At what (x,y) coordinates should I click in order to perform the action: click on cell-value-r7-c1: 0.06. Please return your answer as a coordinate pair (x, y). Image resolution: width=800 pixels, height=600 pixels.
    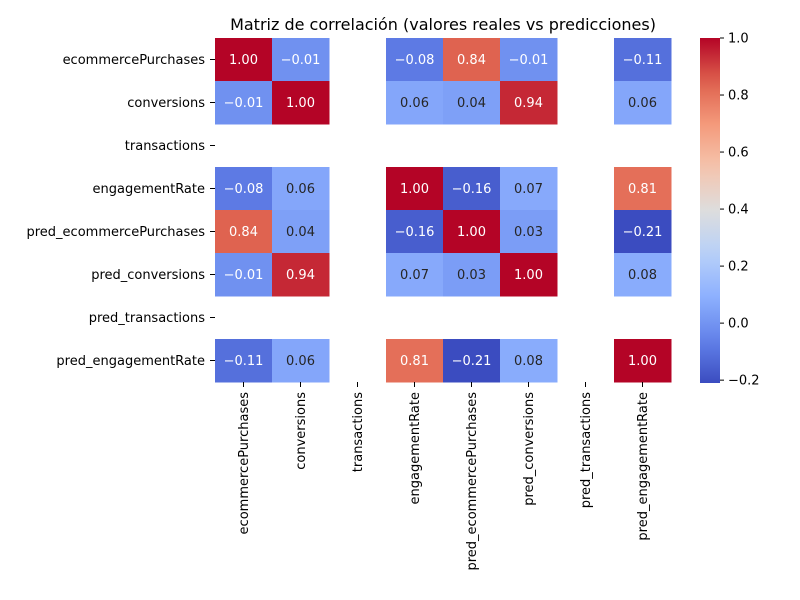
    Looking at the image, I should click on (300, 361).